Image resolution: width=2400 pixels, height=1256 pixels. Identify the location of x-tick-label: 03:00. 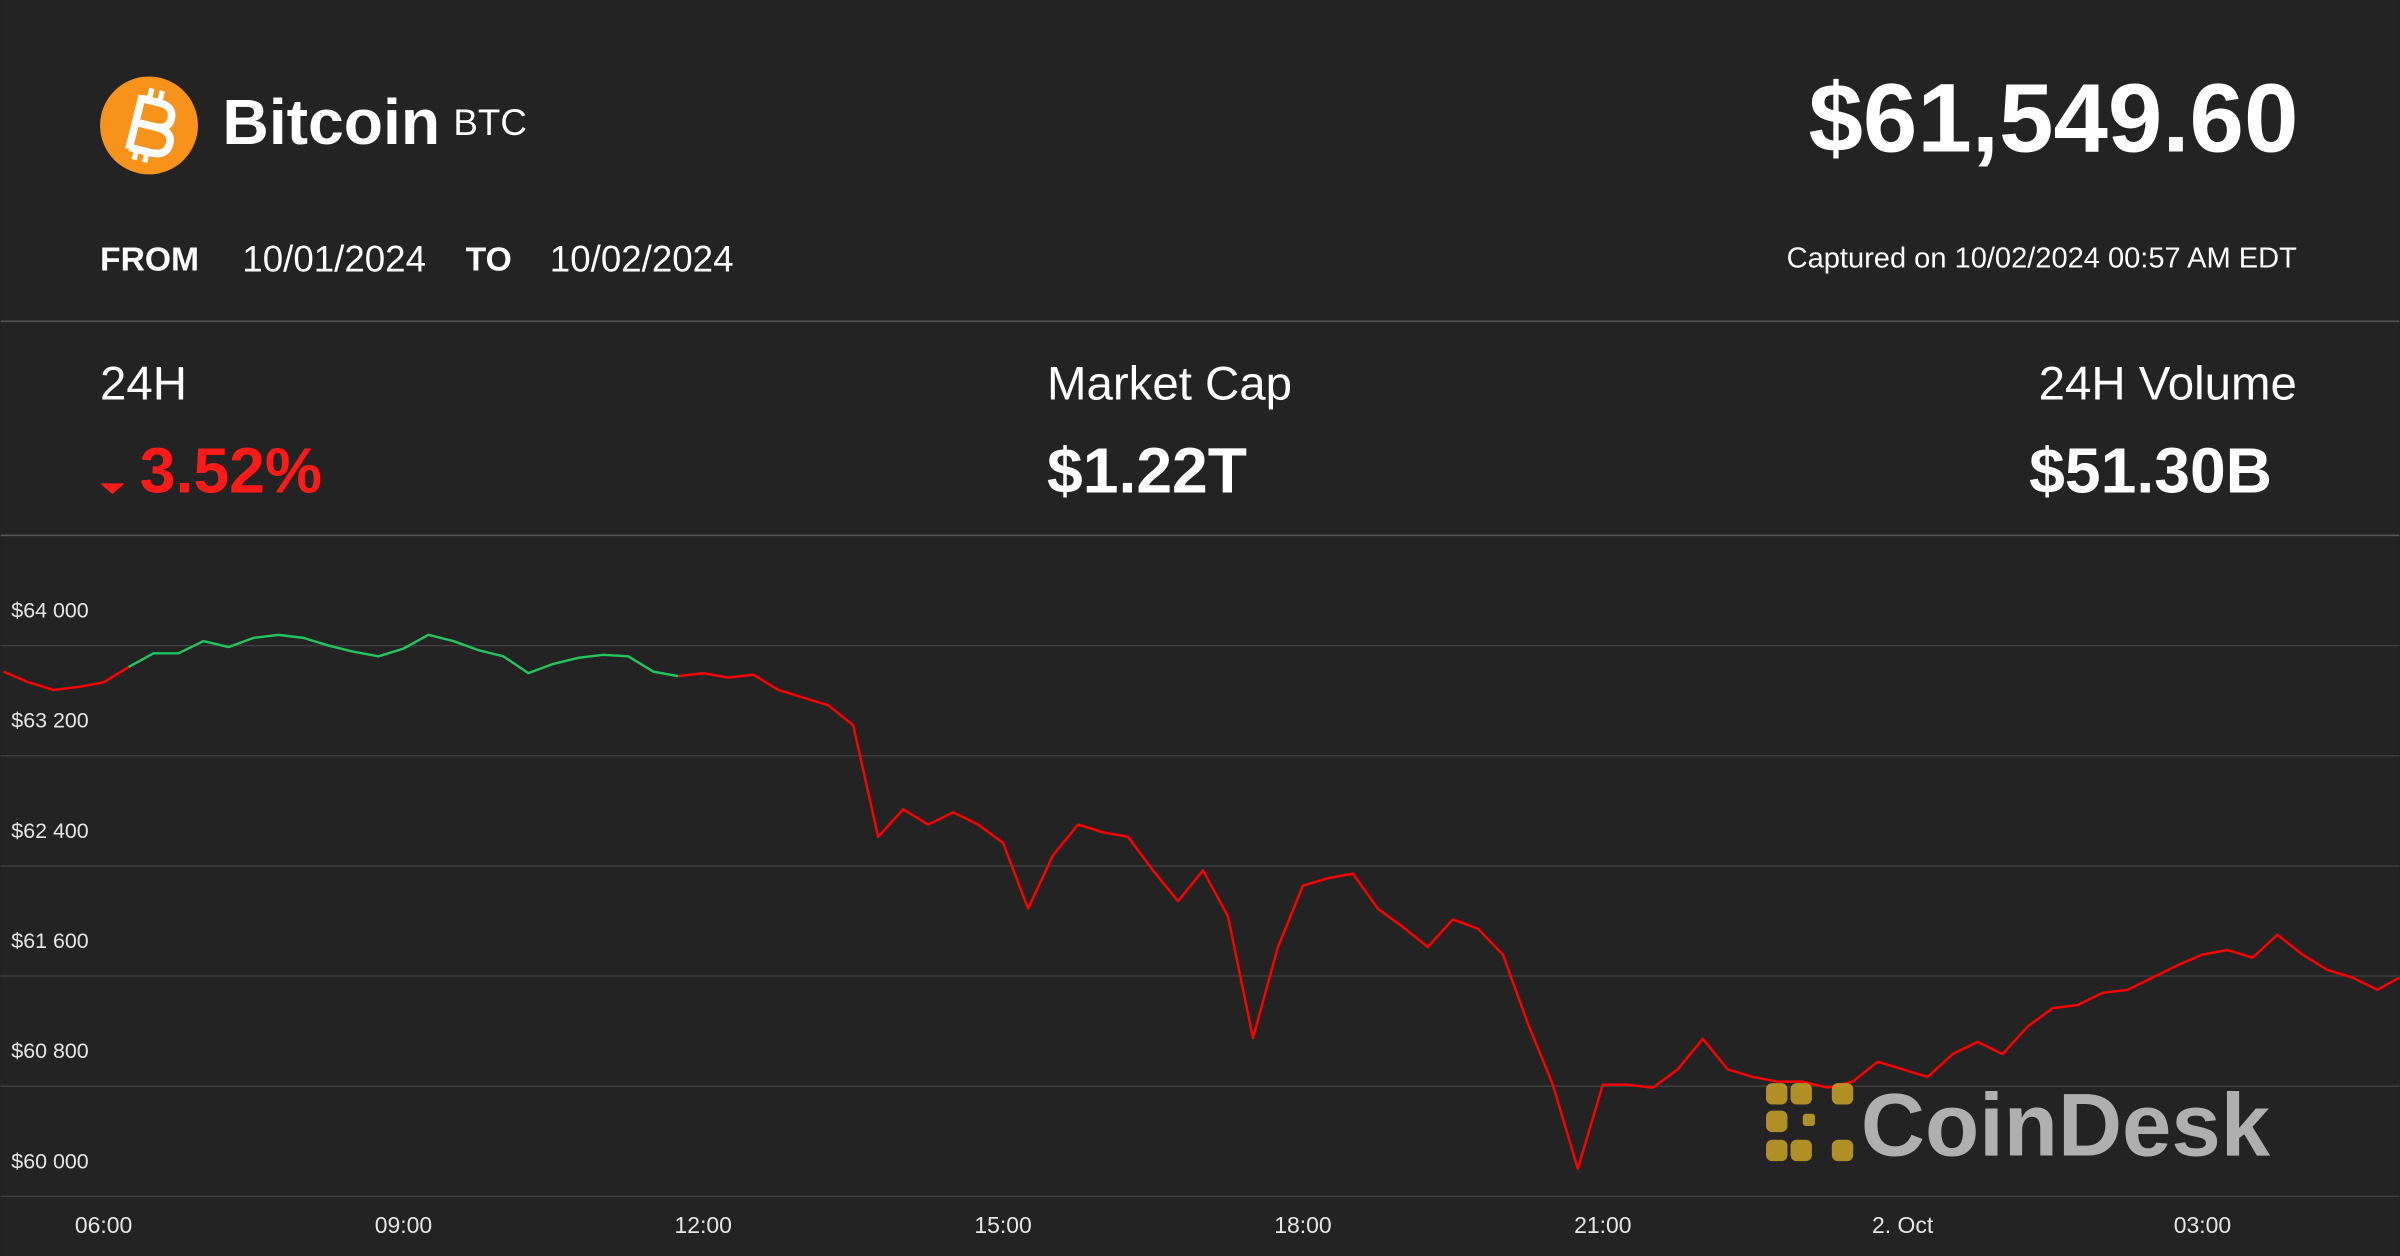
(2202, 1225).